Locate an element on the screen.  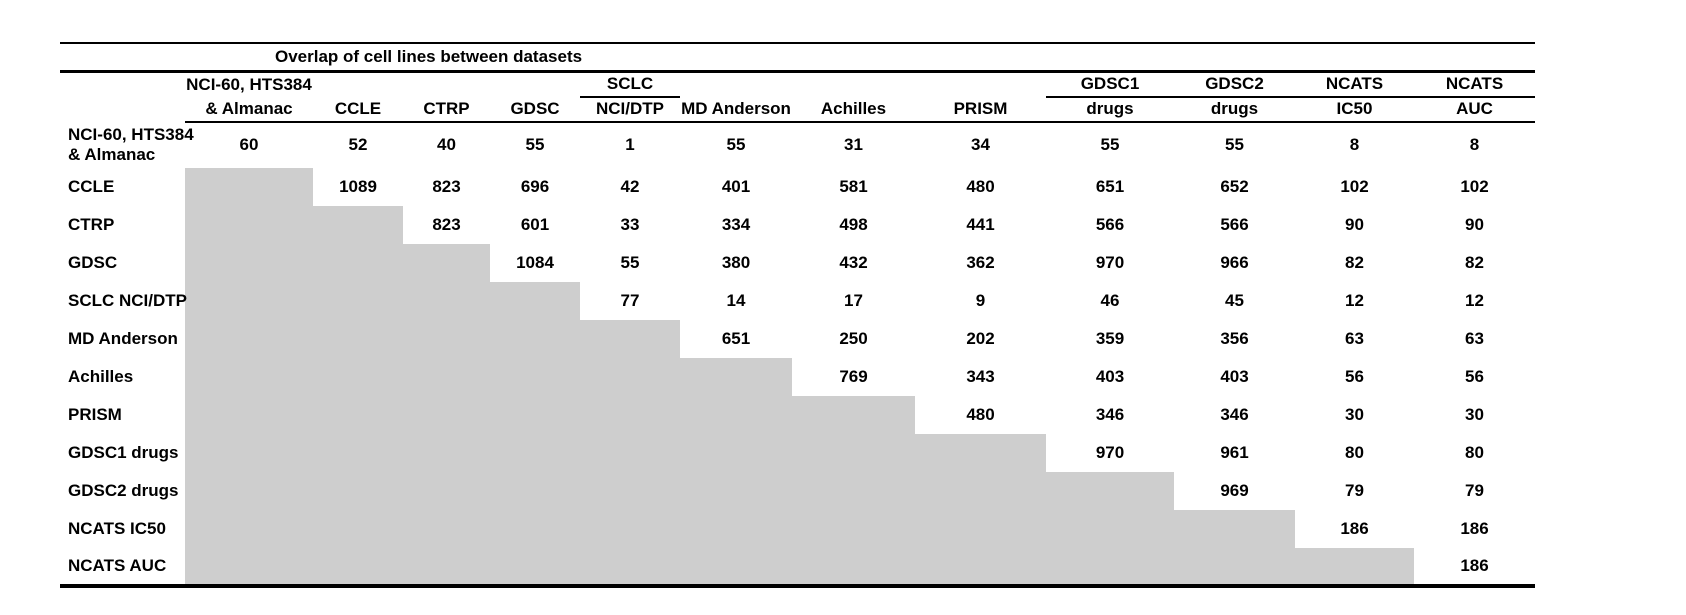
value-cell: 441 is located at coordinates (980, 224).